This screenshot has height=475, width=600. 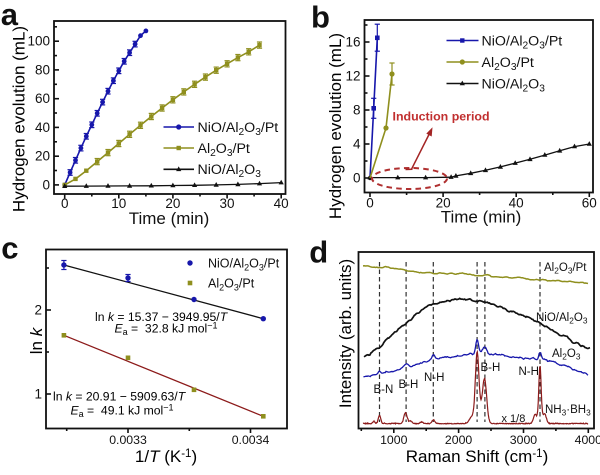 What do you see at coordinates (352, 42) in the screenshot?
I see `svg-text: 16` at bounding box center [352, 42].